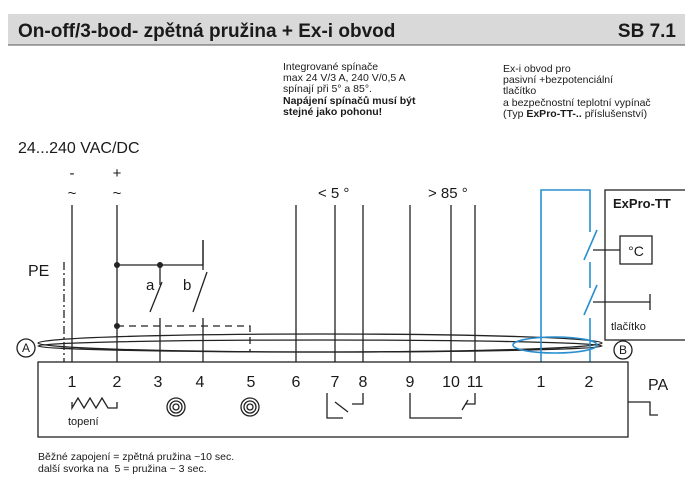 This screenshot has width=685, height=495. Describe the element at coordinates (320, 343) in the screenshot. I see `cable-ring` at that location.